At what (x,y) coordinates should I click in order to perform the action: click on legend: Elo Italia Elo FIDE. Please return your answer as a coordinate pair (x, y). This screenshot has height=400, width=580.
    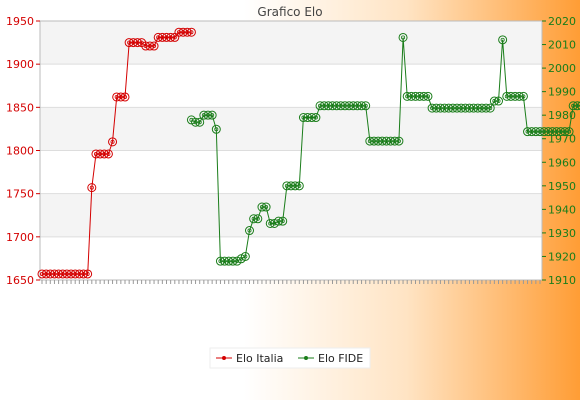
    Looking at the image, I should click on (290, 358).